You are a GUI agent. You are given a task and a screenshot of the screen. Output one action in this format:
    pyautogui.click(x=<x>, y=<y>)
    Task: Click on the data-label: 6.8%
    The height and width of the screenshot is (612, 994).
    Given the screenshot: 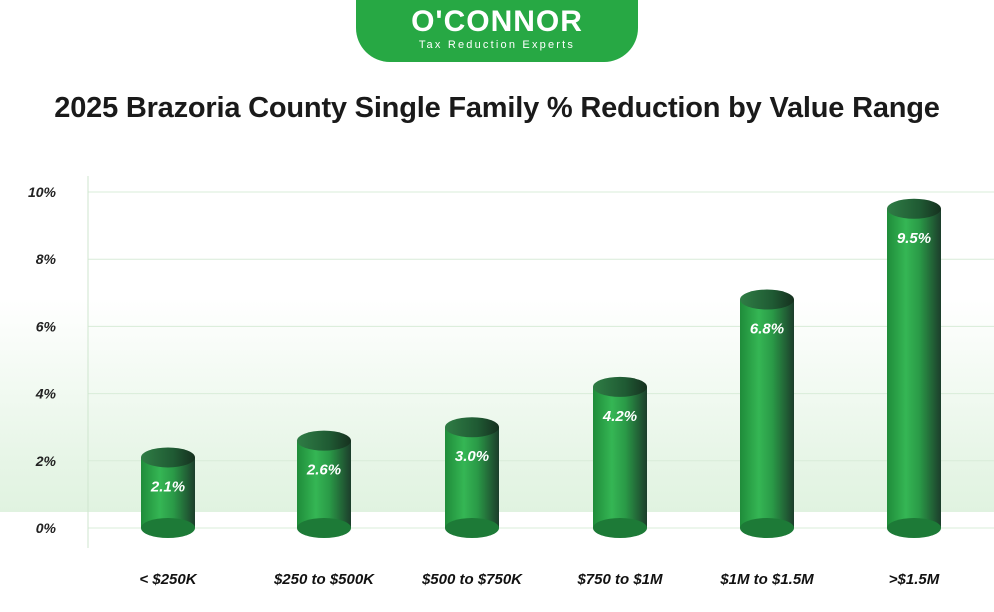 What is the action you would take?
    pyautogui.click(x=767, y=329)
    